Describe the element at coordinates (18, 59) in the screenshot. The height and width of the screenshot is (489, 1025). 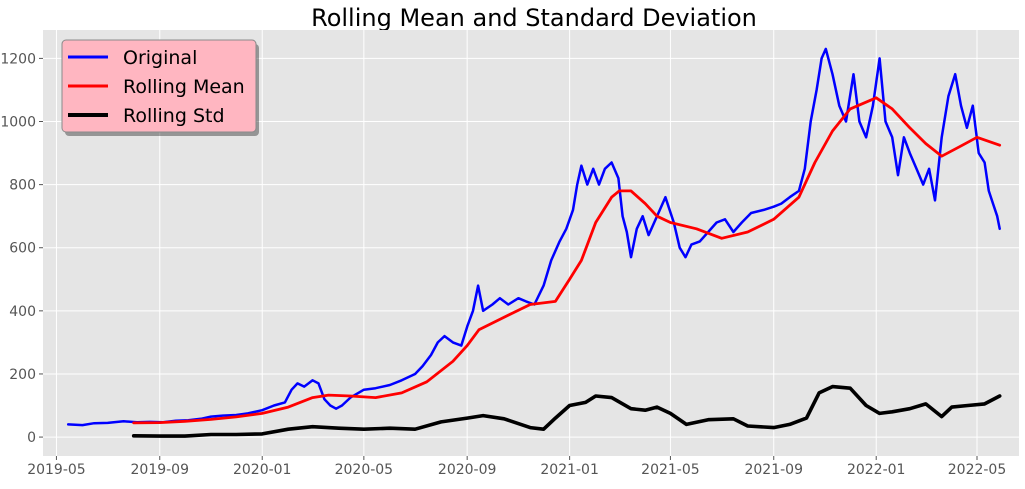
I see `y-tick-label: 1200` at that location.